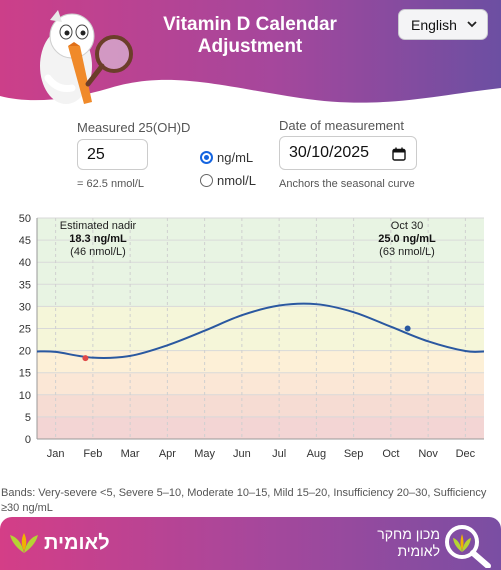 This screenshot has width=501, height=570. What do you see at coordinates (204, 454) in the screenshot?
I see `x-tick-label: May` at bounding box center [204, 454].